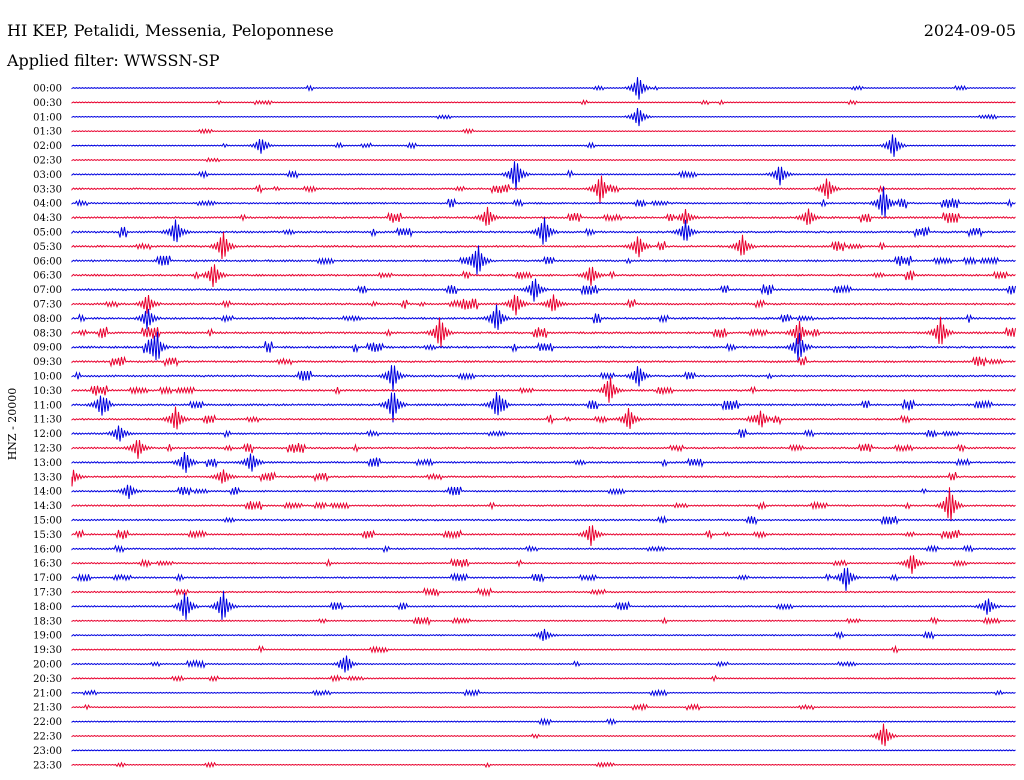  What do you see at coordinates (47, 420) in the screenshot?
I see `row-time-label: 11:30` at bounding box center [47, 420].